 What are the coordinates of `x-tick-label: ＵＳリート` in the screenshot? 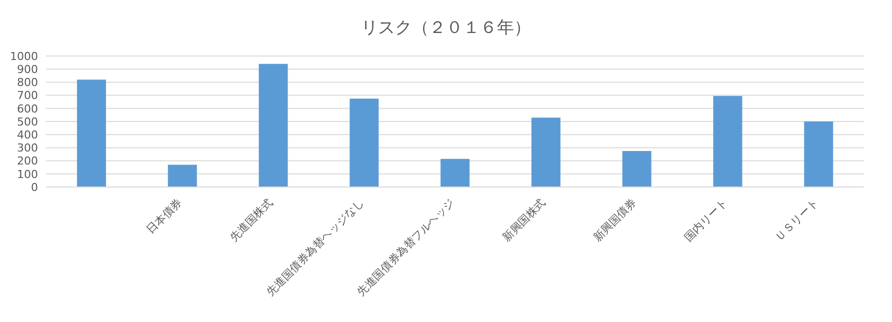 It's located at (796, 220).